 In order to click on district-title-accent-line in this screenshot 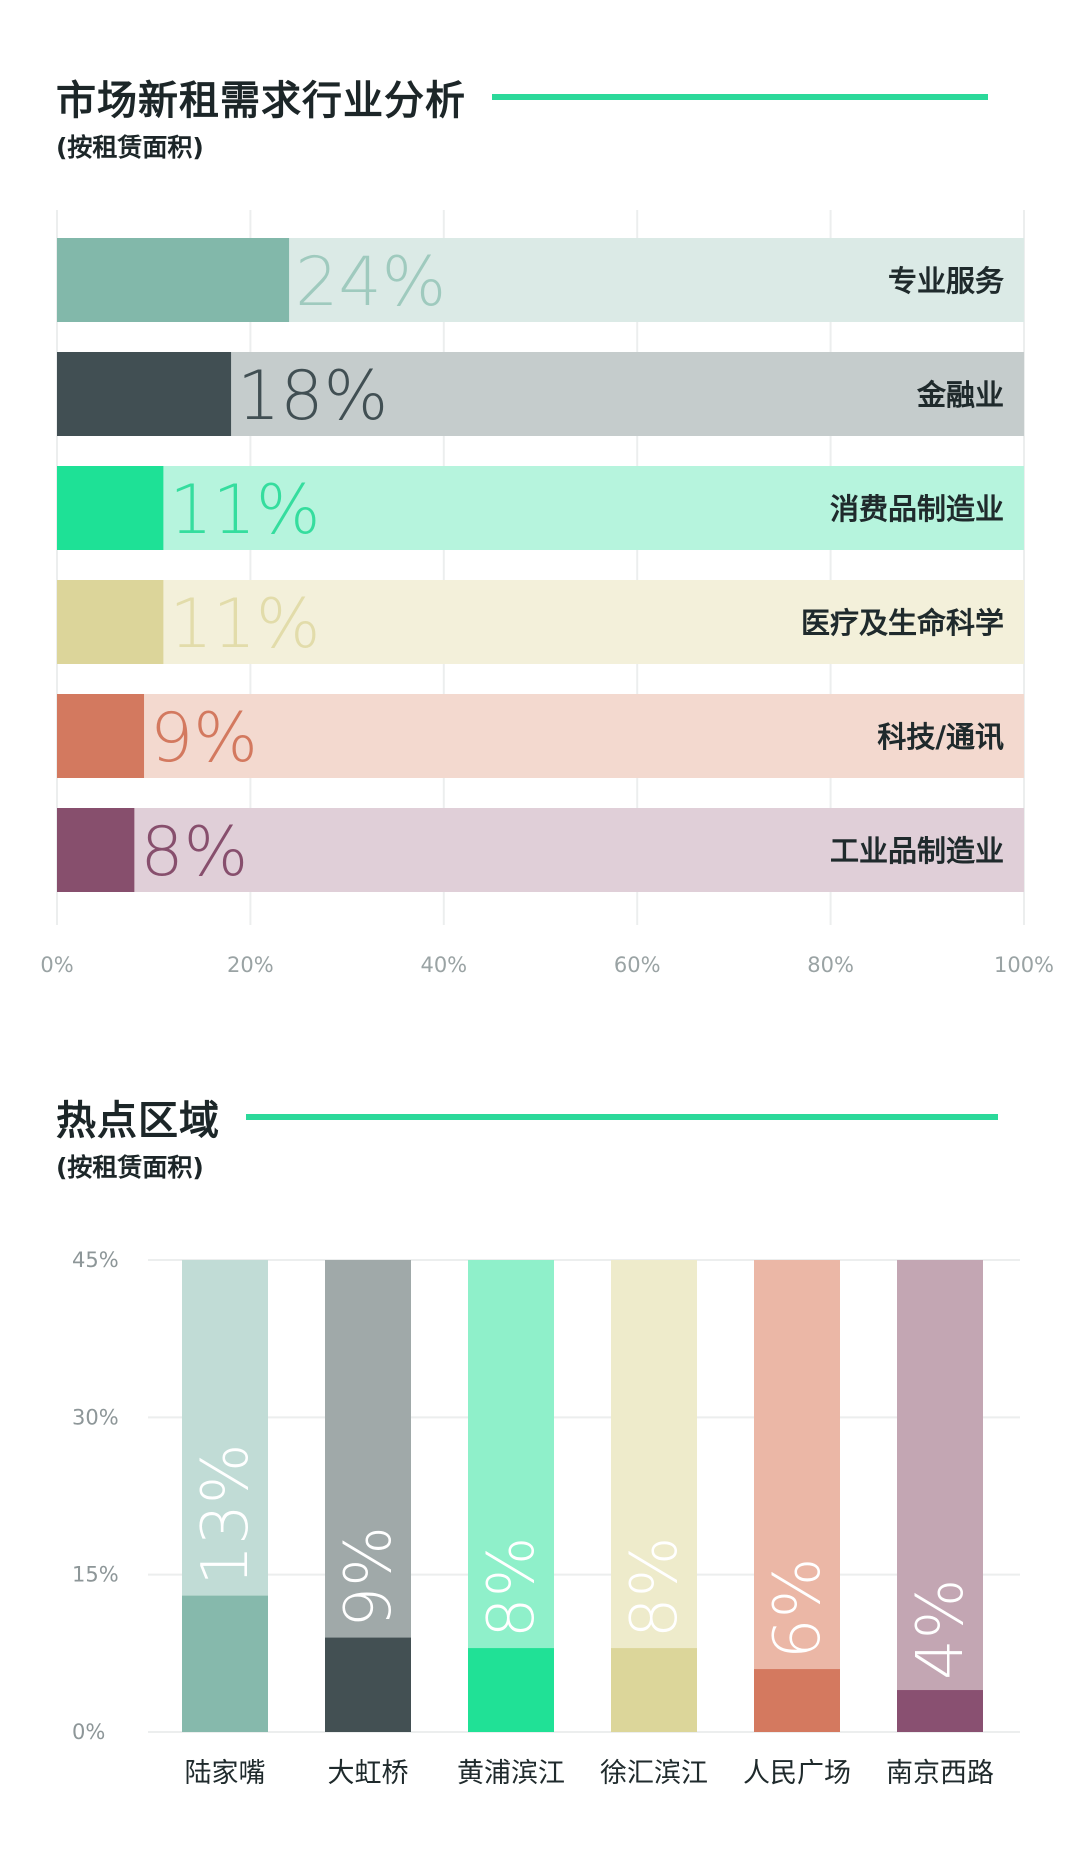, I will do `click(622, 1117)`.